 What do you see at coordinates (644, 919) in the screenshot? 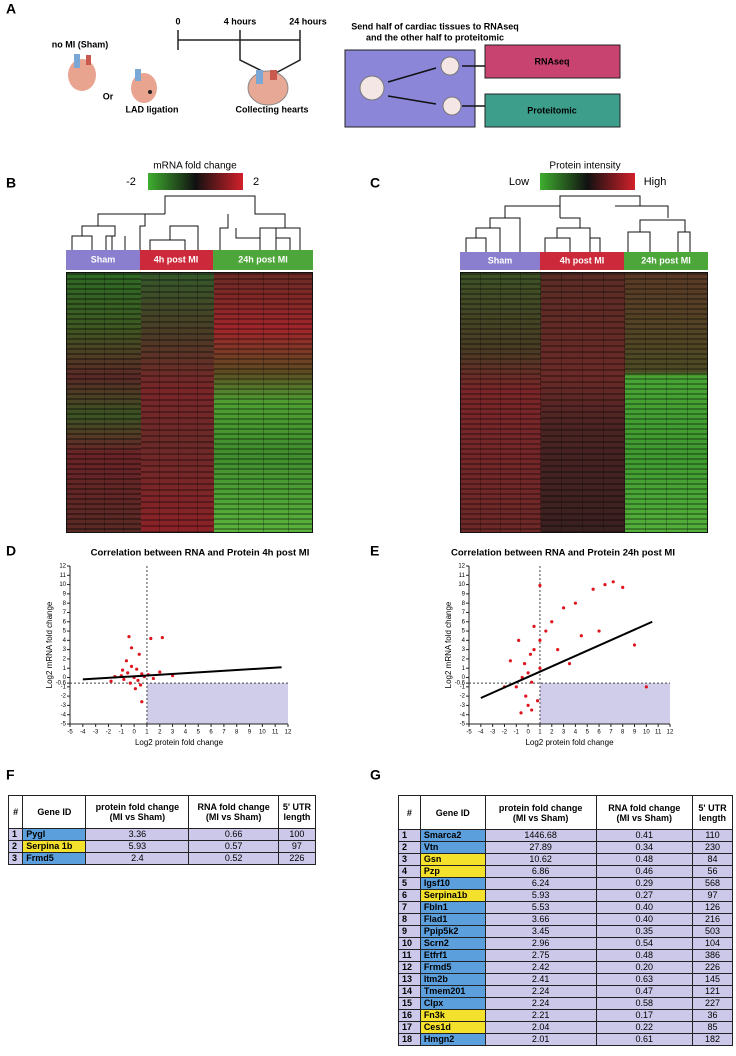
I see `table-cell: 0.40` at bounding box center [644, 919].